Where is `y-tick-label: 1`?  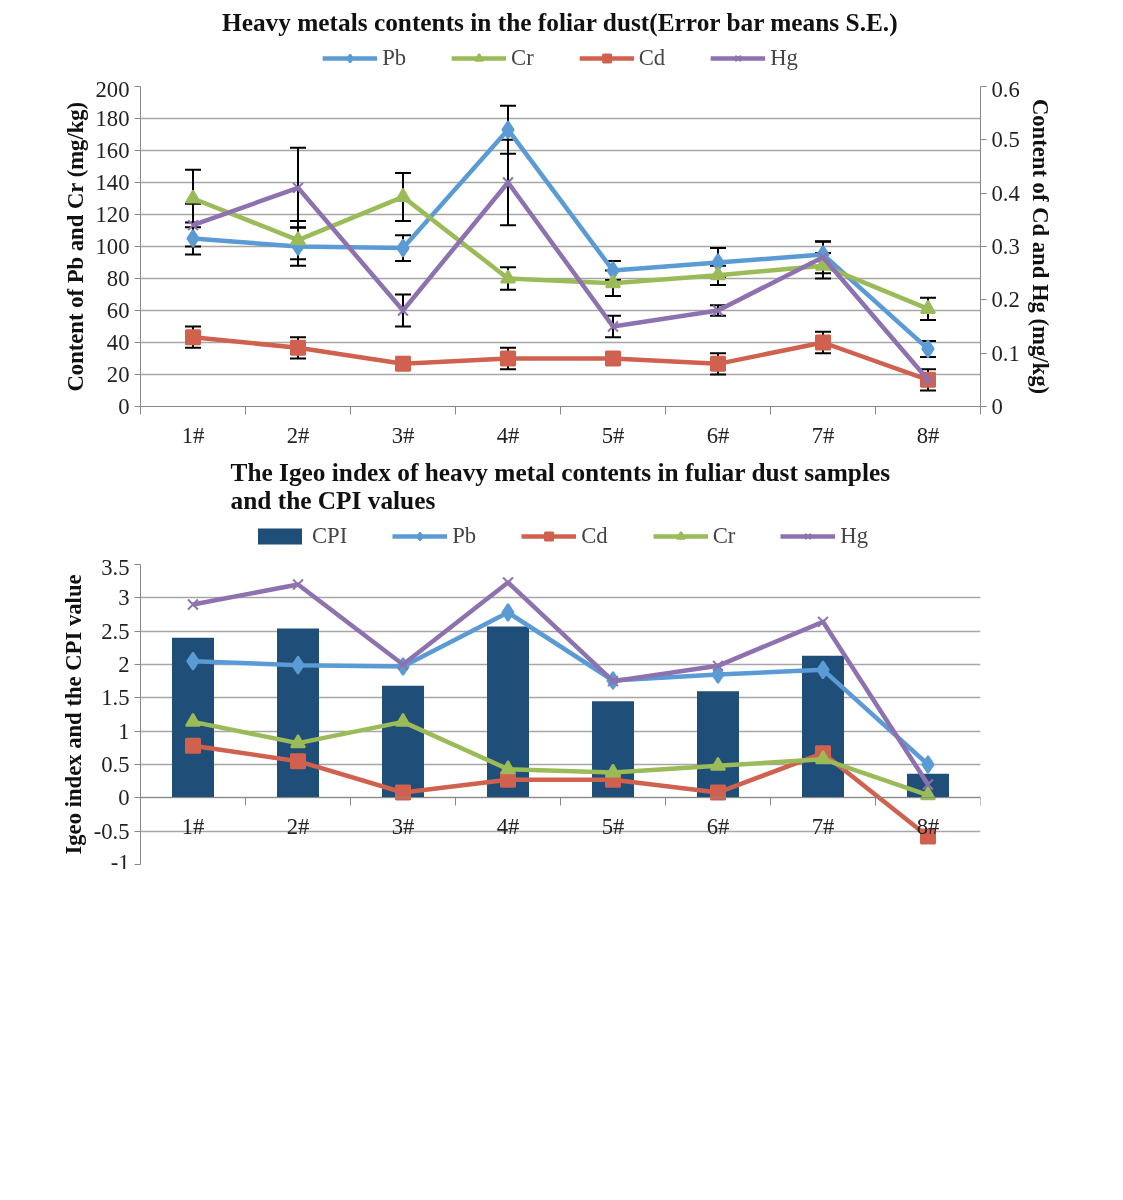
y-tick-label: 1 is located at coordinates (124, 731).